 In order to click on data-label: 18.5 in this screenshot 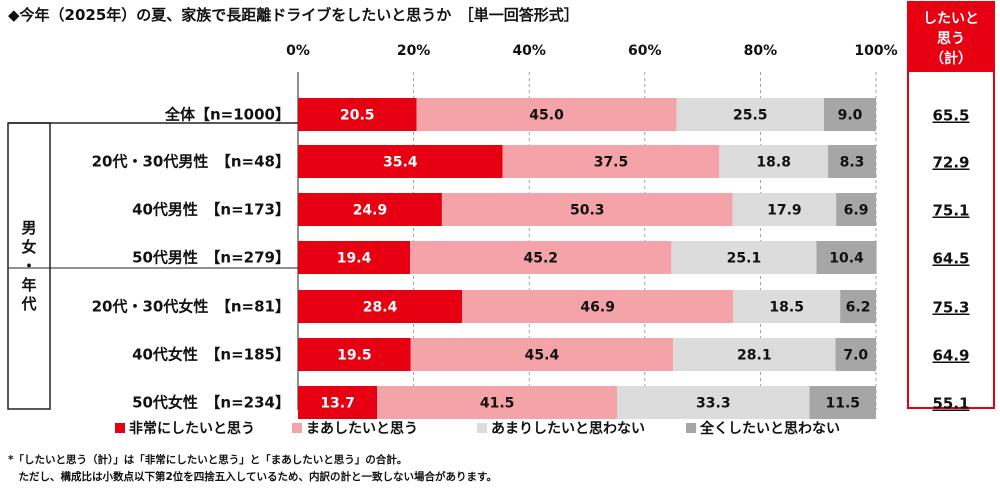, I will do `click(786, 308)`.